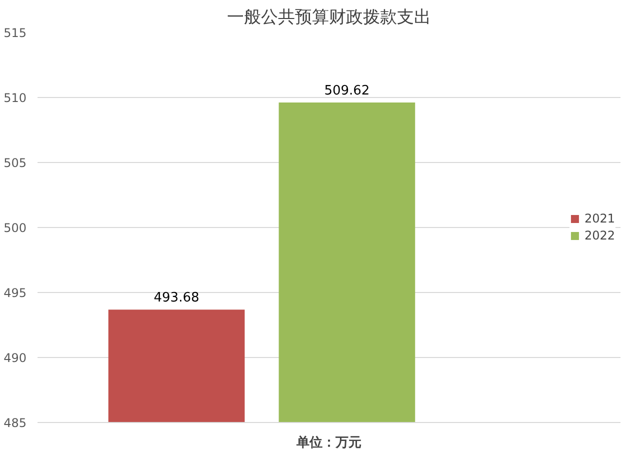 Image resolution: width=640 pixels, height=467 pixels. Describe the element at coordinates (599, 219) in the screenshot. I see `legend-label: 2021` at that location.